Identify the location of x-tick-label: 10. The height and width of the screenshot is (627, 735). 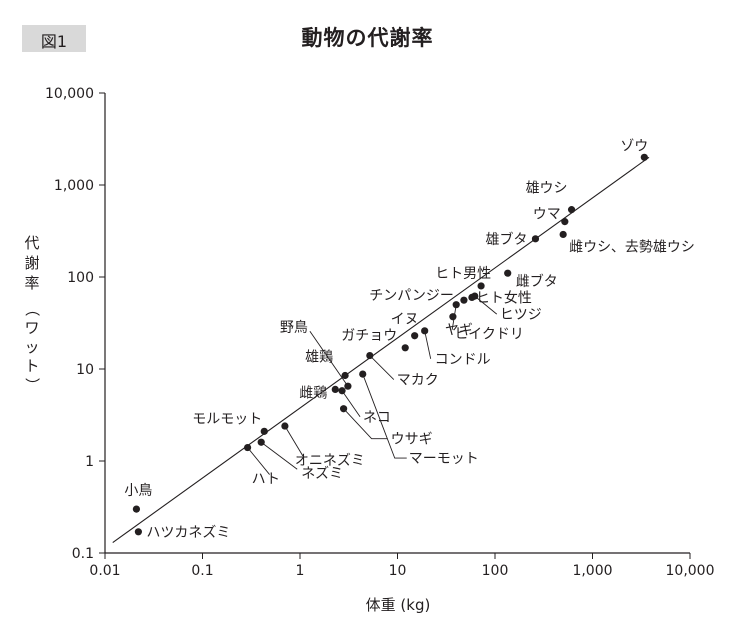
(398, 571).